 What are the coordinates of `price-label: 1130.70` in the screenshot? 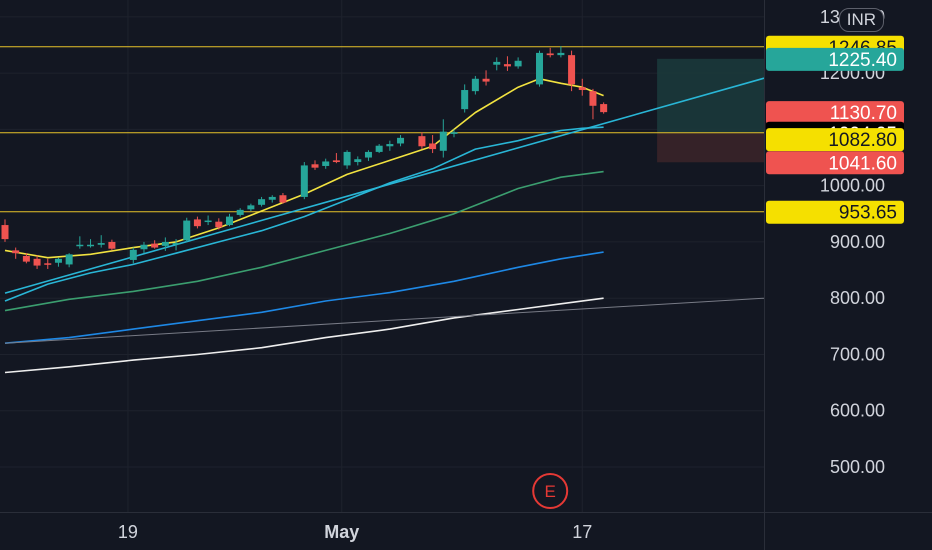 It's located at (835, 113).